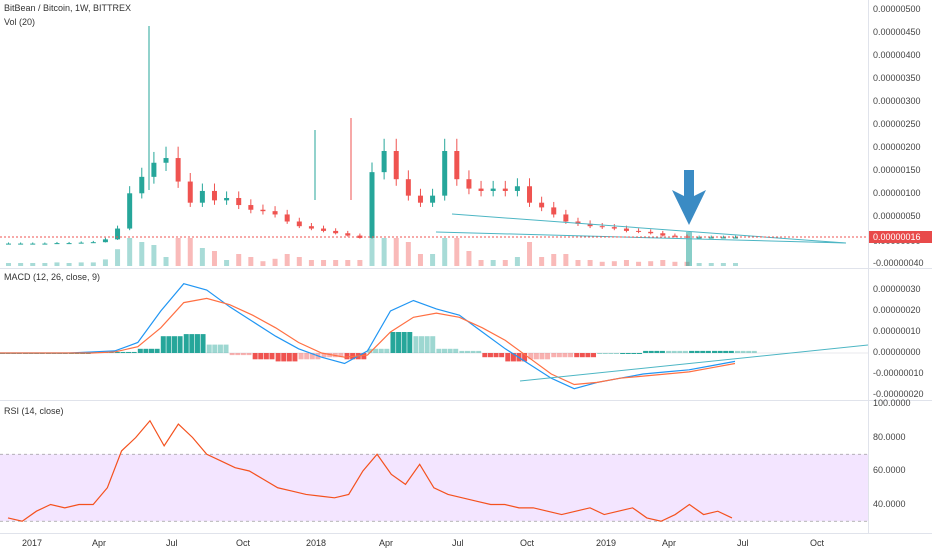  Describe the element at coordinates (466, 542) in the screenshot. I see `time-axis: 2017 Apr Jul Oct 2018 Apr Jul Oct 2019 Apr Jul Oct` at that location.